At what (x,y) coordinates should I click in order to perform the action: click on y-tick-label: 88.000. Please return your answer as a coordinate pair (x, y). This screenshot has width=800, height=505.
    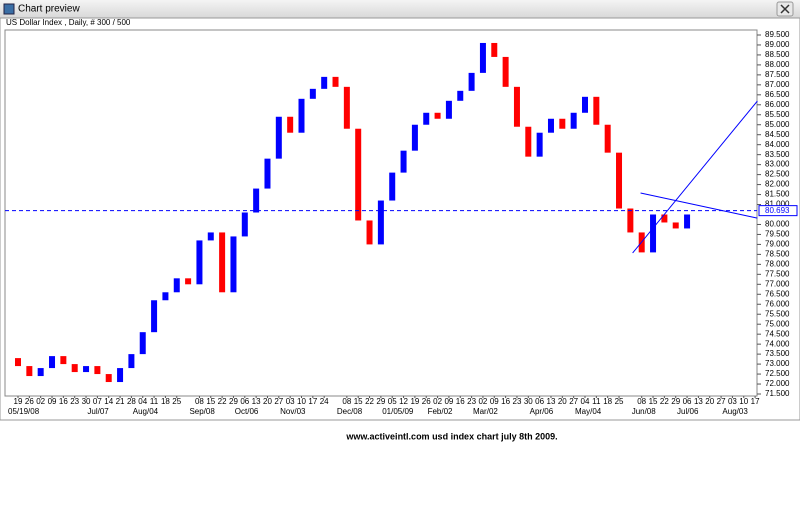
    Looking at the image, I should click on (777, 64).